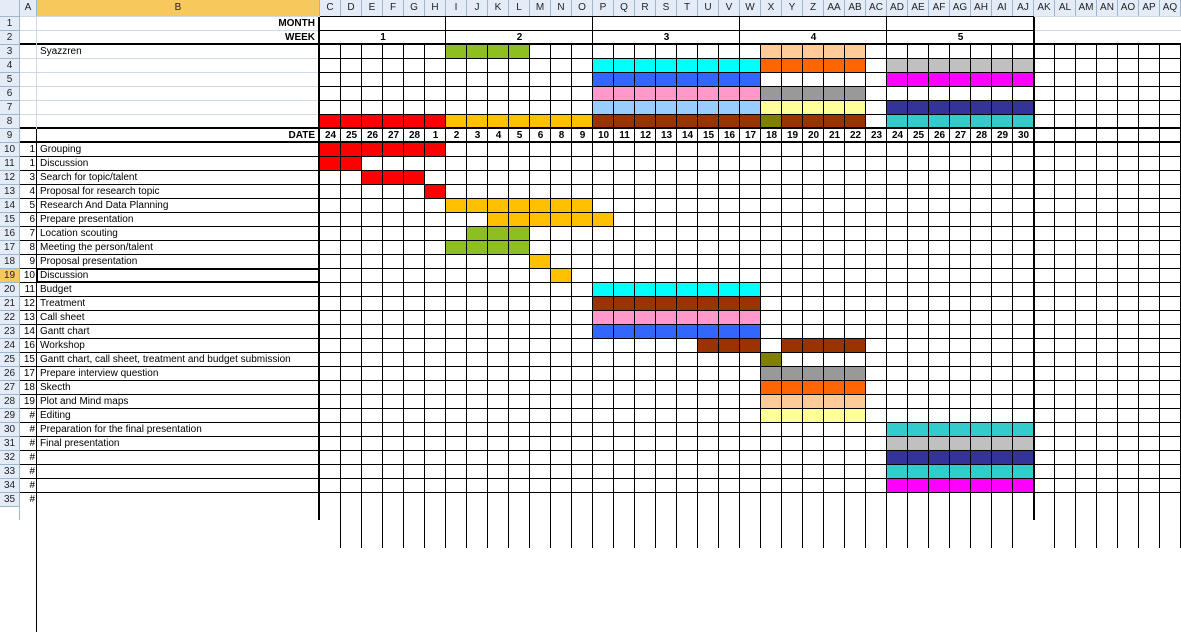 The image size is (1181, 632). Describe the element at coordinates (32, 177) in the screenshot. I see `task-number: 3` at that location.